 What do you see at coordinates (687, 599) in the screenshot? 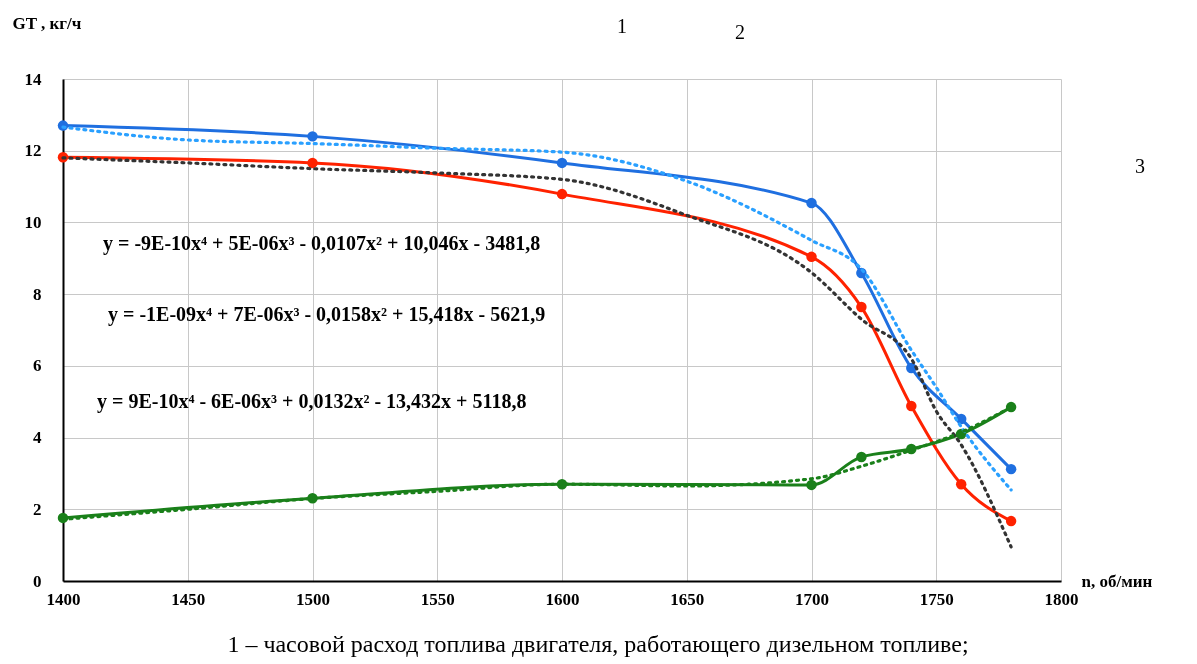
I see `x-tick-label: 1650` at bounding box center [687, 599].